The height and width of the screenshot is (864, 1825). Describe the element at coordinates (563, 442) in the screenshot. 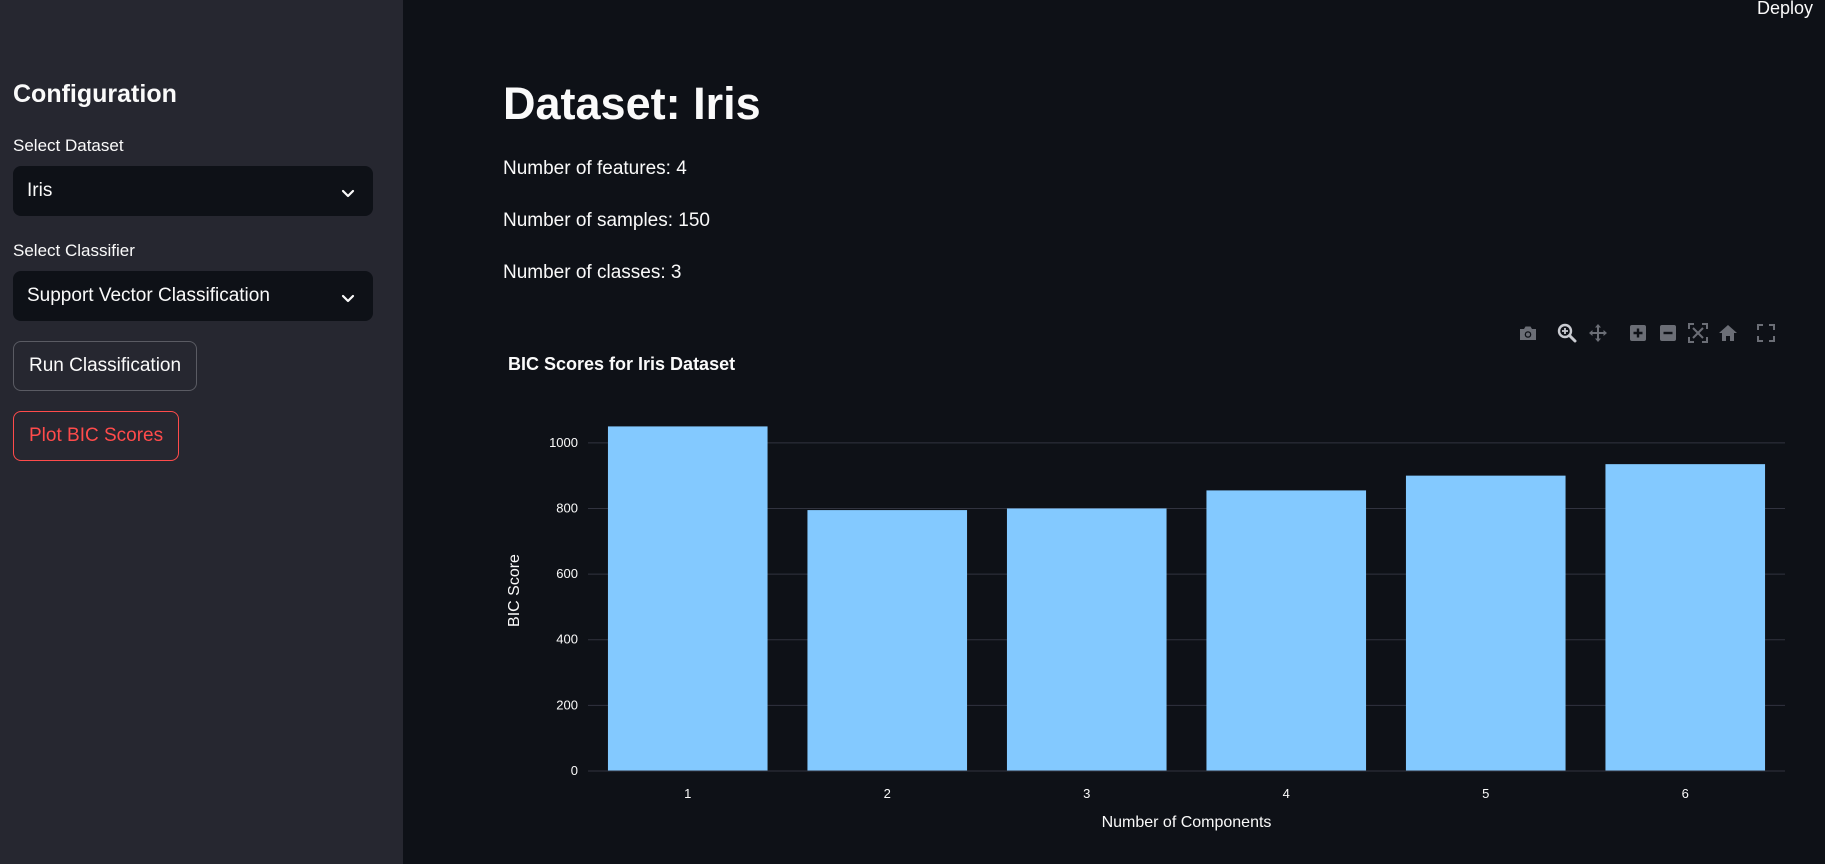

I see `y-tick-label: 1000` at that location.